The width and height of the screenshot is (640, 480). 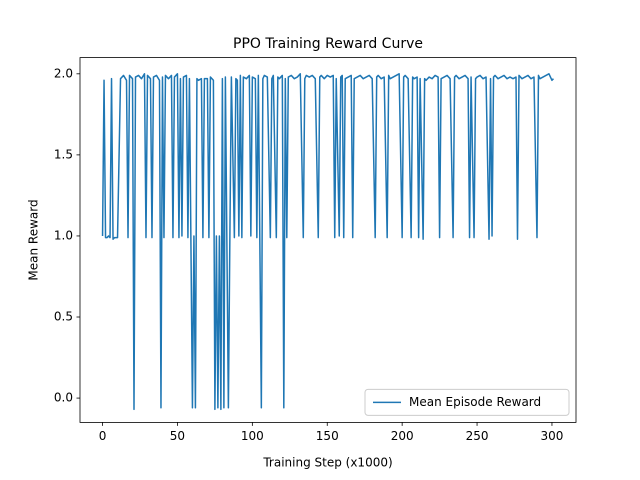 What do you see at coordinates (477, 436) in the screenshot?
I see `x-tick-label: 250` at bounding box center [477, 436].